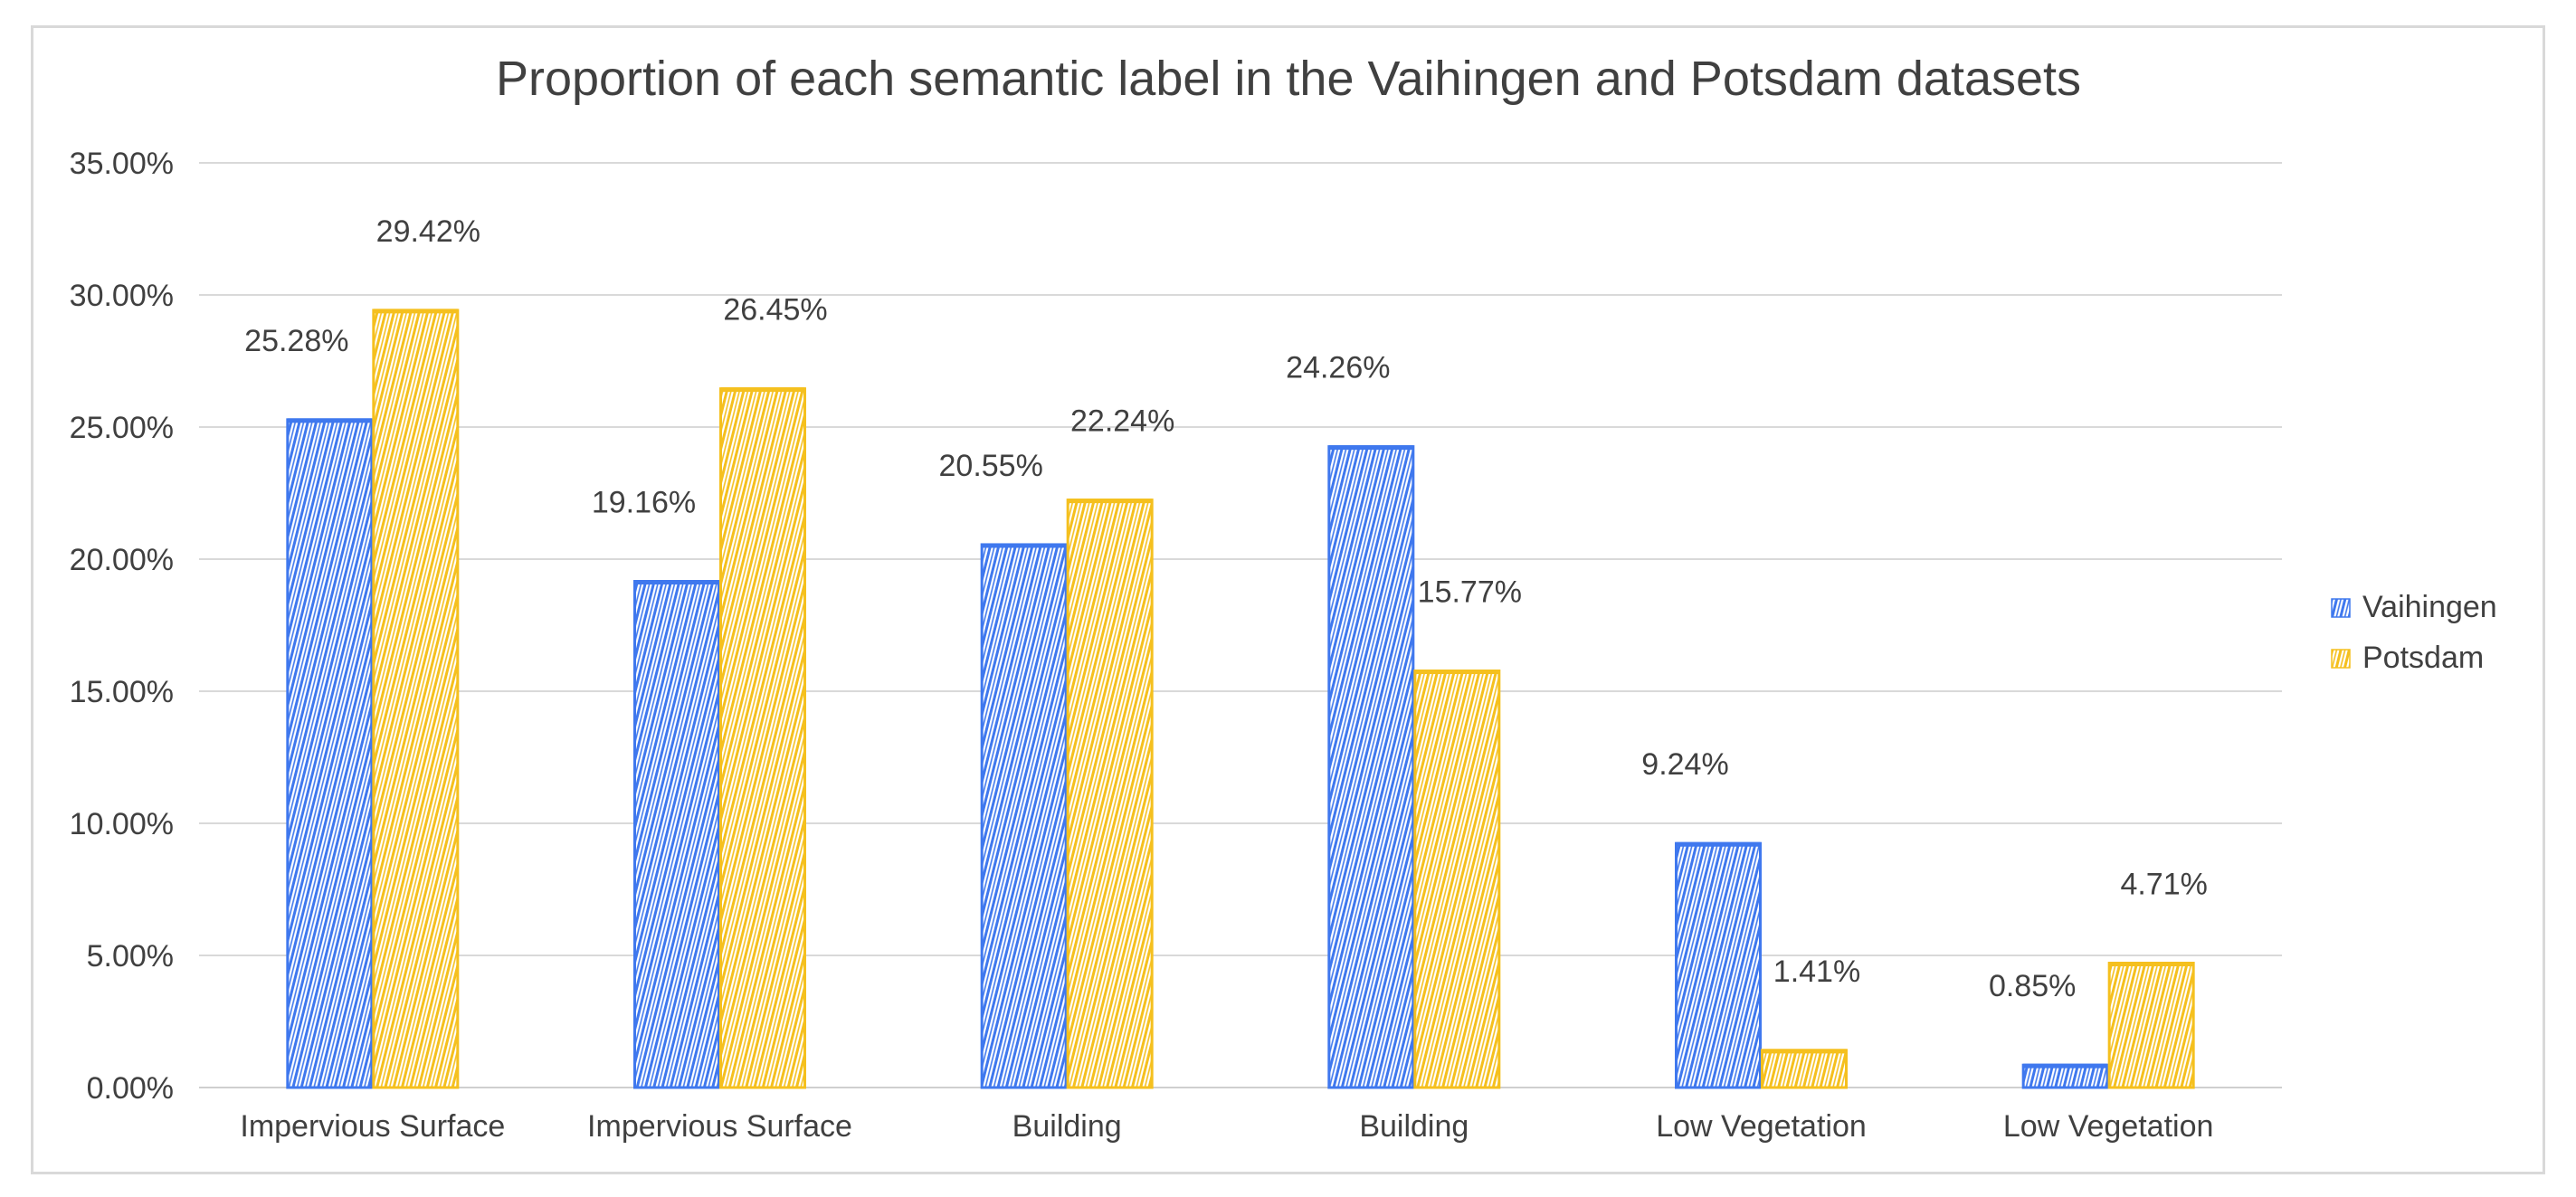  I want to click on data-label-potsdam-2: 26.45%, so click(775, 311).